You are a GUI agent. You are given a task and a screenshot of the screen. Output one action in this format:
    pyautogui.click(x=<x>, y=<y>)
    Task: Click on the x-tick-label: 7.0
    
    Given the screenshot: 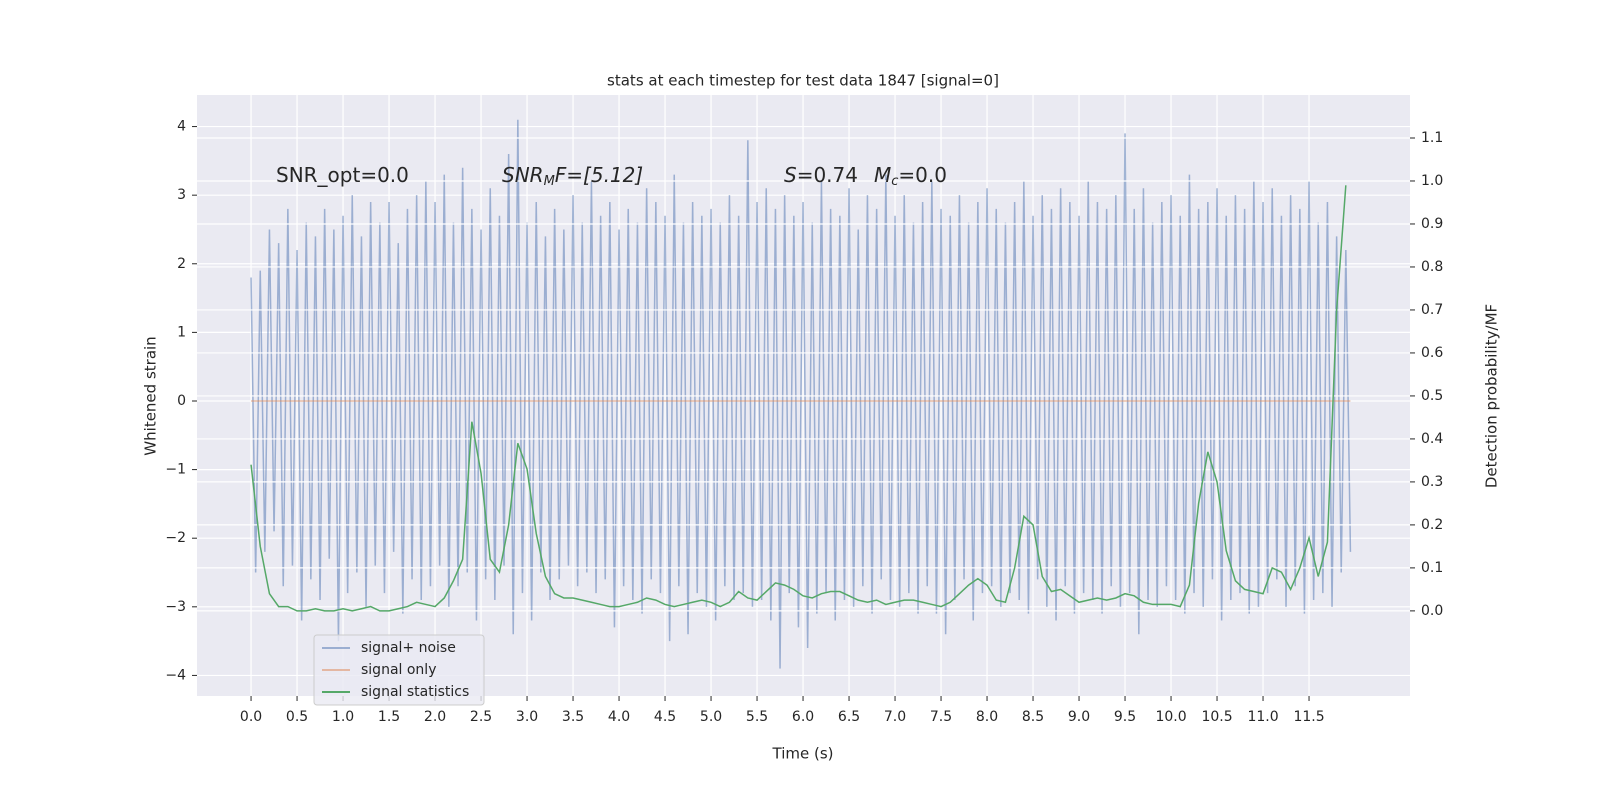 What is the action you would take?
    pyautogui.click(x=895, y=717)
    